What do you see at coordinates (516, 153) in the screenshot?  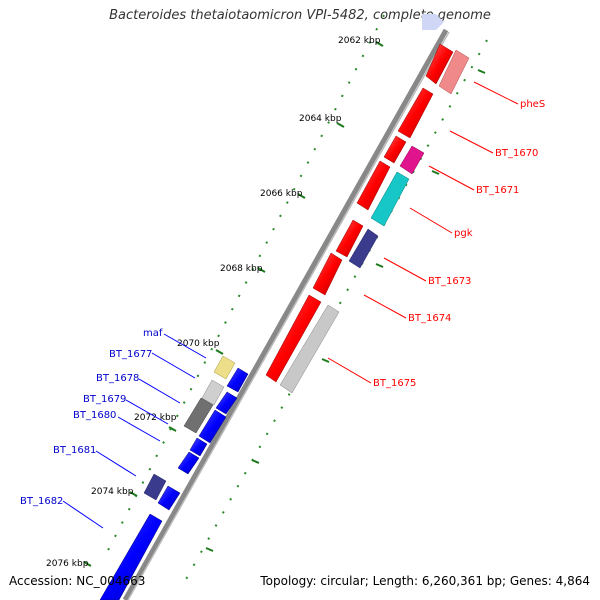 I see `gene-label-forward: BT_1670` at bounding box center [516, 153].